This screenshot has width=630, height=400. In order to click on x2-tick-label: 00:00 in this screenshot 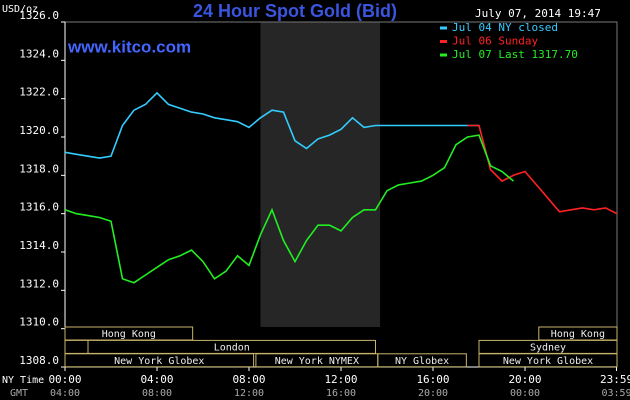, I will do `click(525, 393)`.